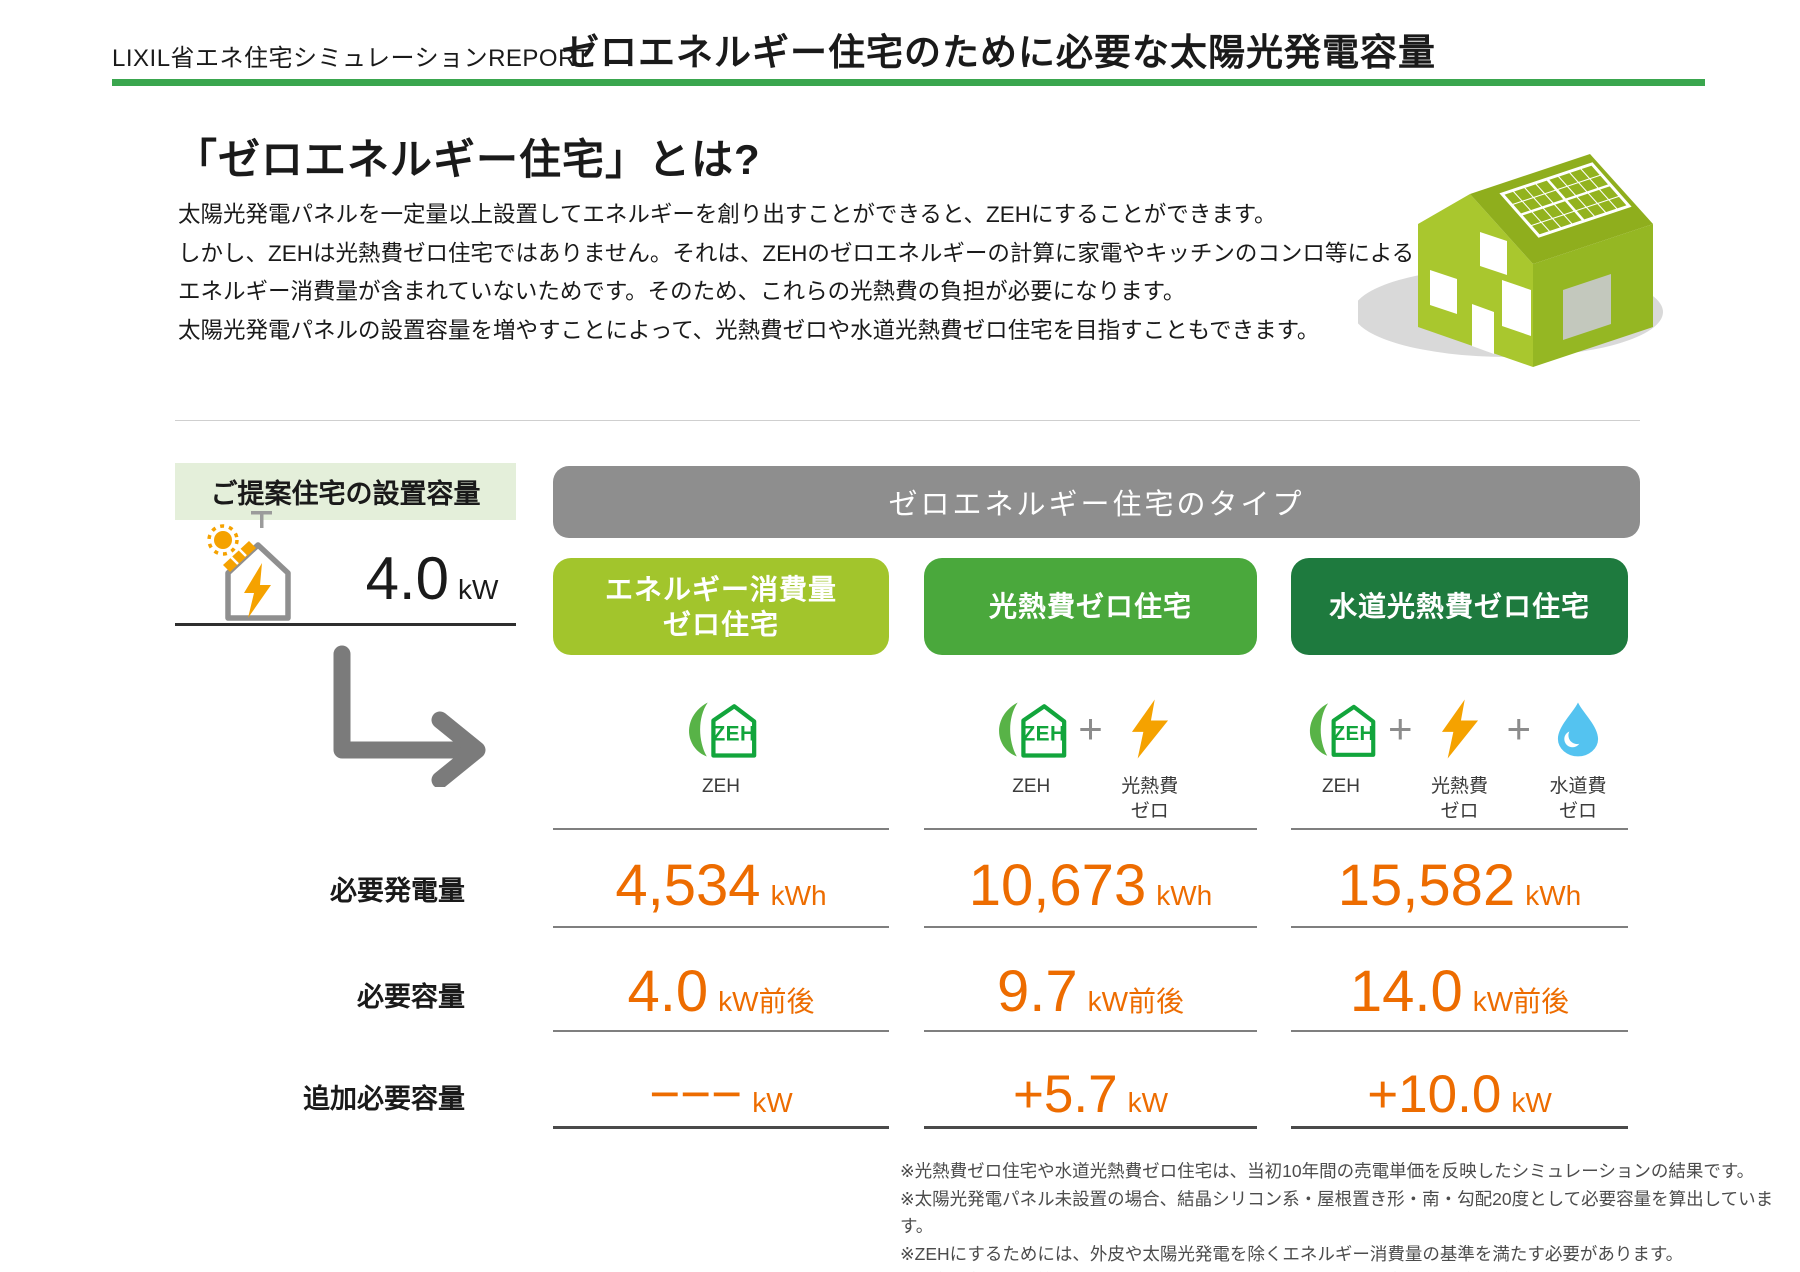 The image size is (1800, 1272). What do you see at coordinates (417, 717) in the screenshot?
I see `flow-arrow-icon` at bounding box center [417, 717].